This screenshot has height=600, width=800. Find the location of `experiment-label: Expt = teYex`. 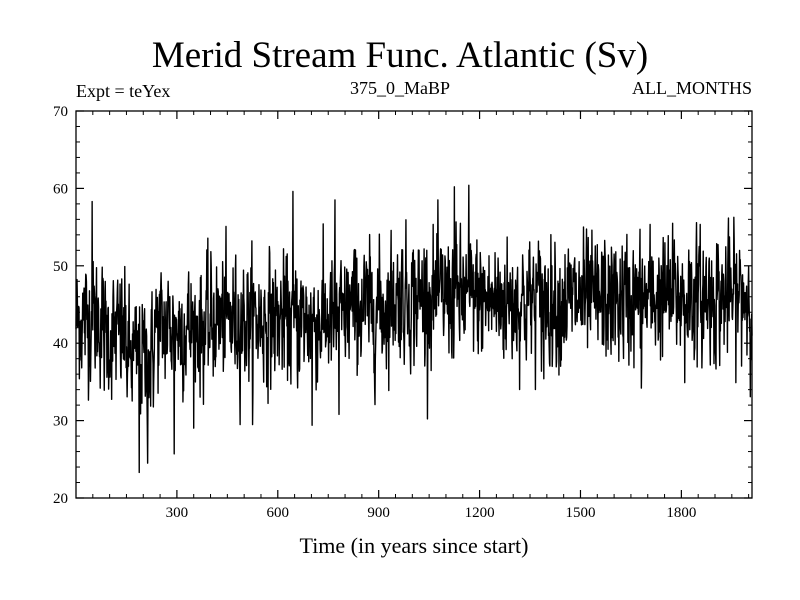

experiment-label: Expt = teYex is located at coordinates (123, 91).